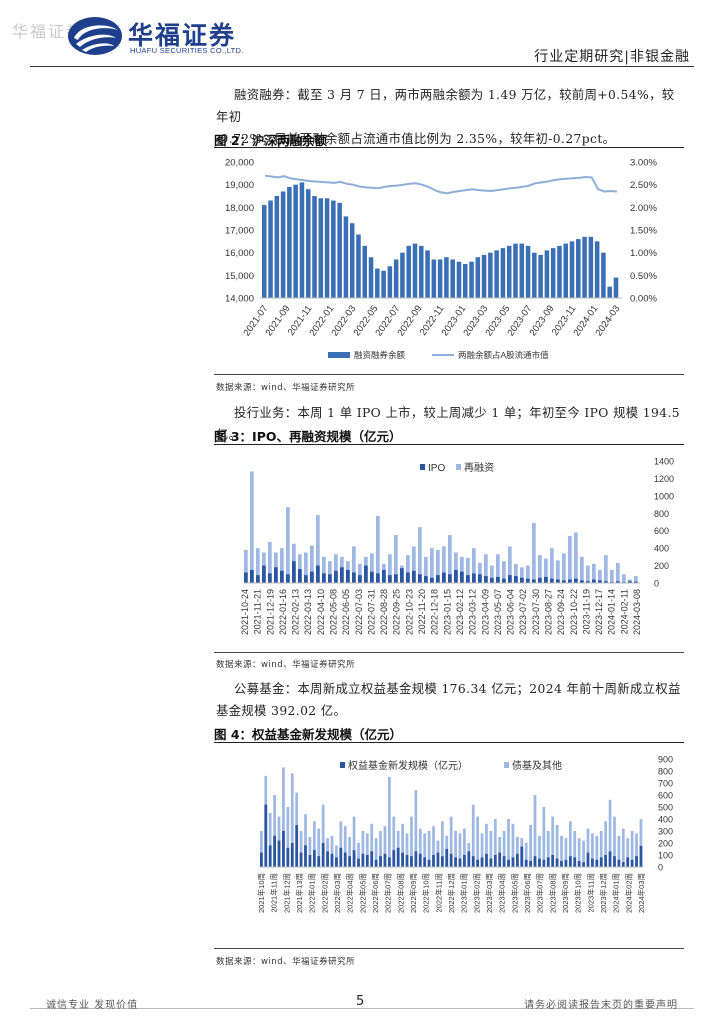 The image size is (724, 1024). What do you see at coordinates (552, 893) in the screenshot?
I see `x-tick-label: 2023年08周` at bounding box center [552, 893].